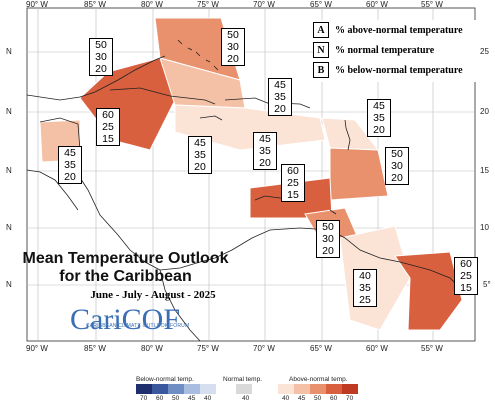  Describe the element at coordinates (208, 4) in the screenshot. I see `lon-label-top: 75° W` at that location.